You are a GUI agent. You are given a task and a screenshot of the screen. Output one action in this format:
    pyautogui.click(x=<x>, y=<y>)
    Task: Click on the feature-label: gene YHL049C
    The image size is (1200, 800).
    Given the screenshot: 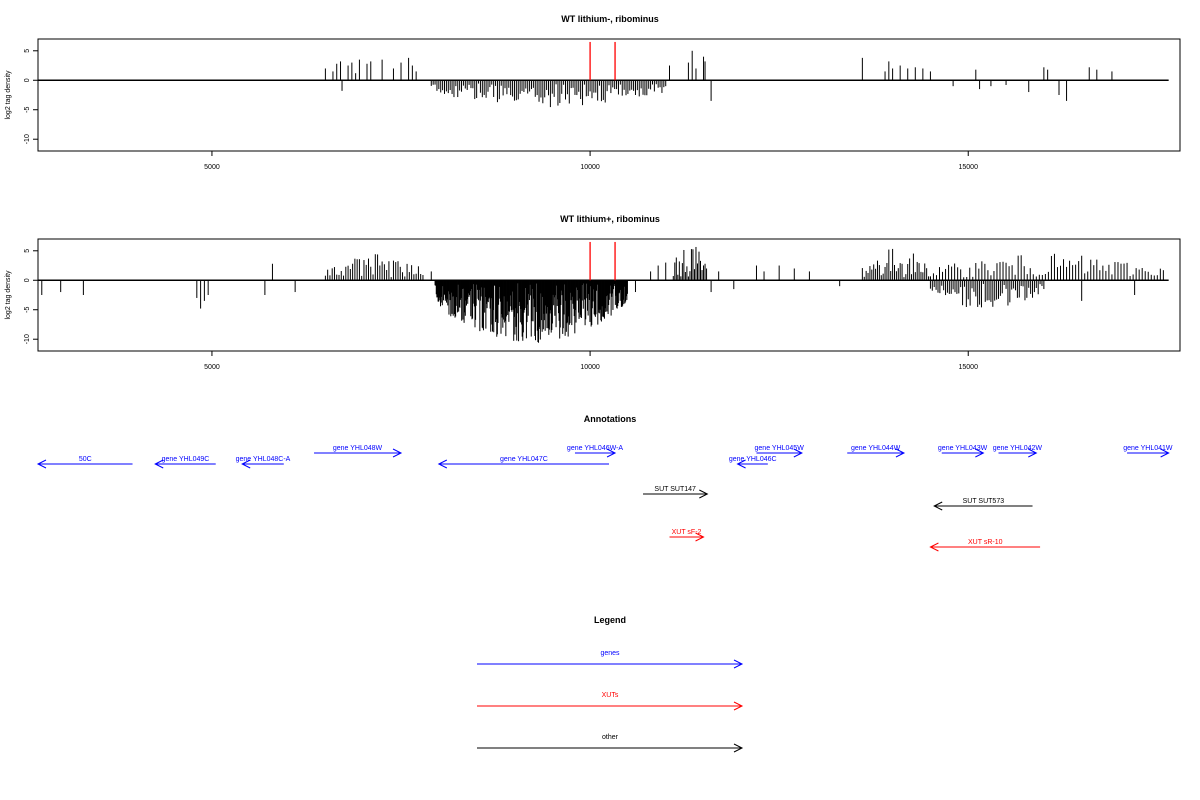 What is the action you would take?
    pyautogui.click(x=186, y=459)
    